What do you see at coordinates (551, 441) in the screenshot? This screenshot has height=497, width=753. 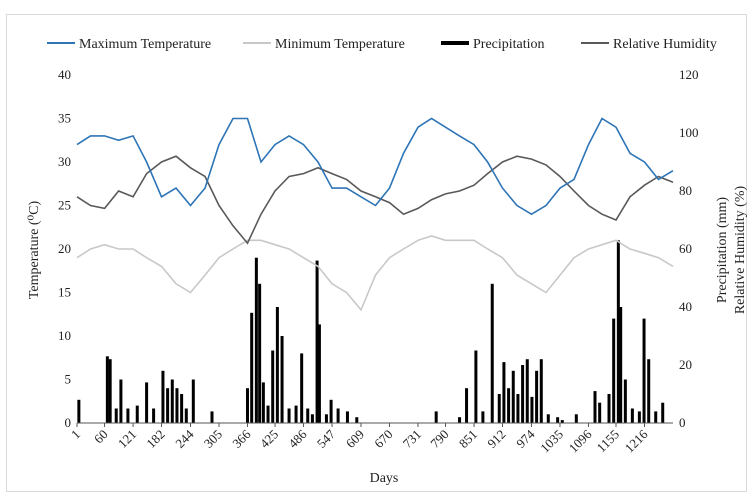 I see `x-tick-label: 1035` at bounding box center [551, 441].